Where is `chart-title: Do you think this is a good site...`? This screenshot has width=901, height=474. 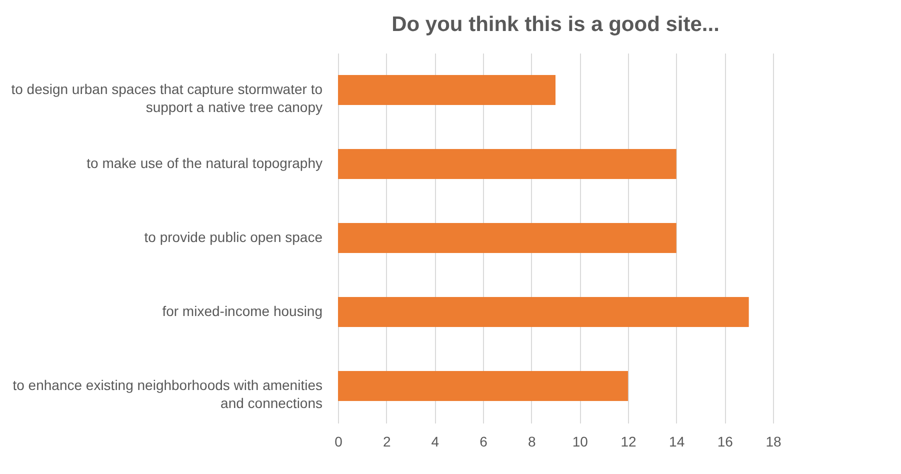
chart-title: Do you think this is a good site... is located at coordinates (556, 24).